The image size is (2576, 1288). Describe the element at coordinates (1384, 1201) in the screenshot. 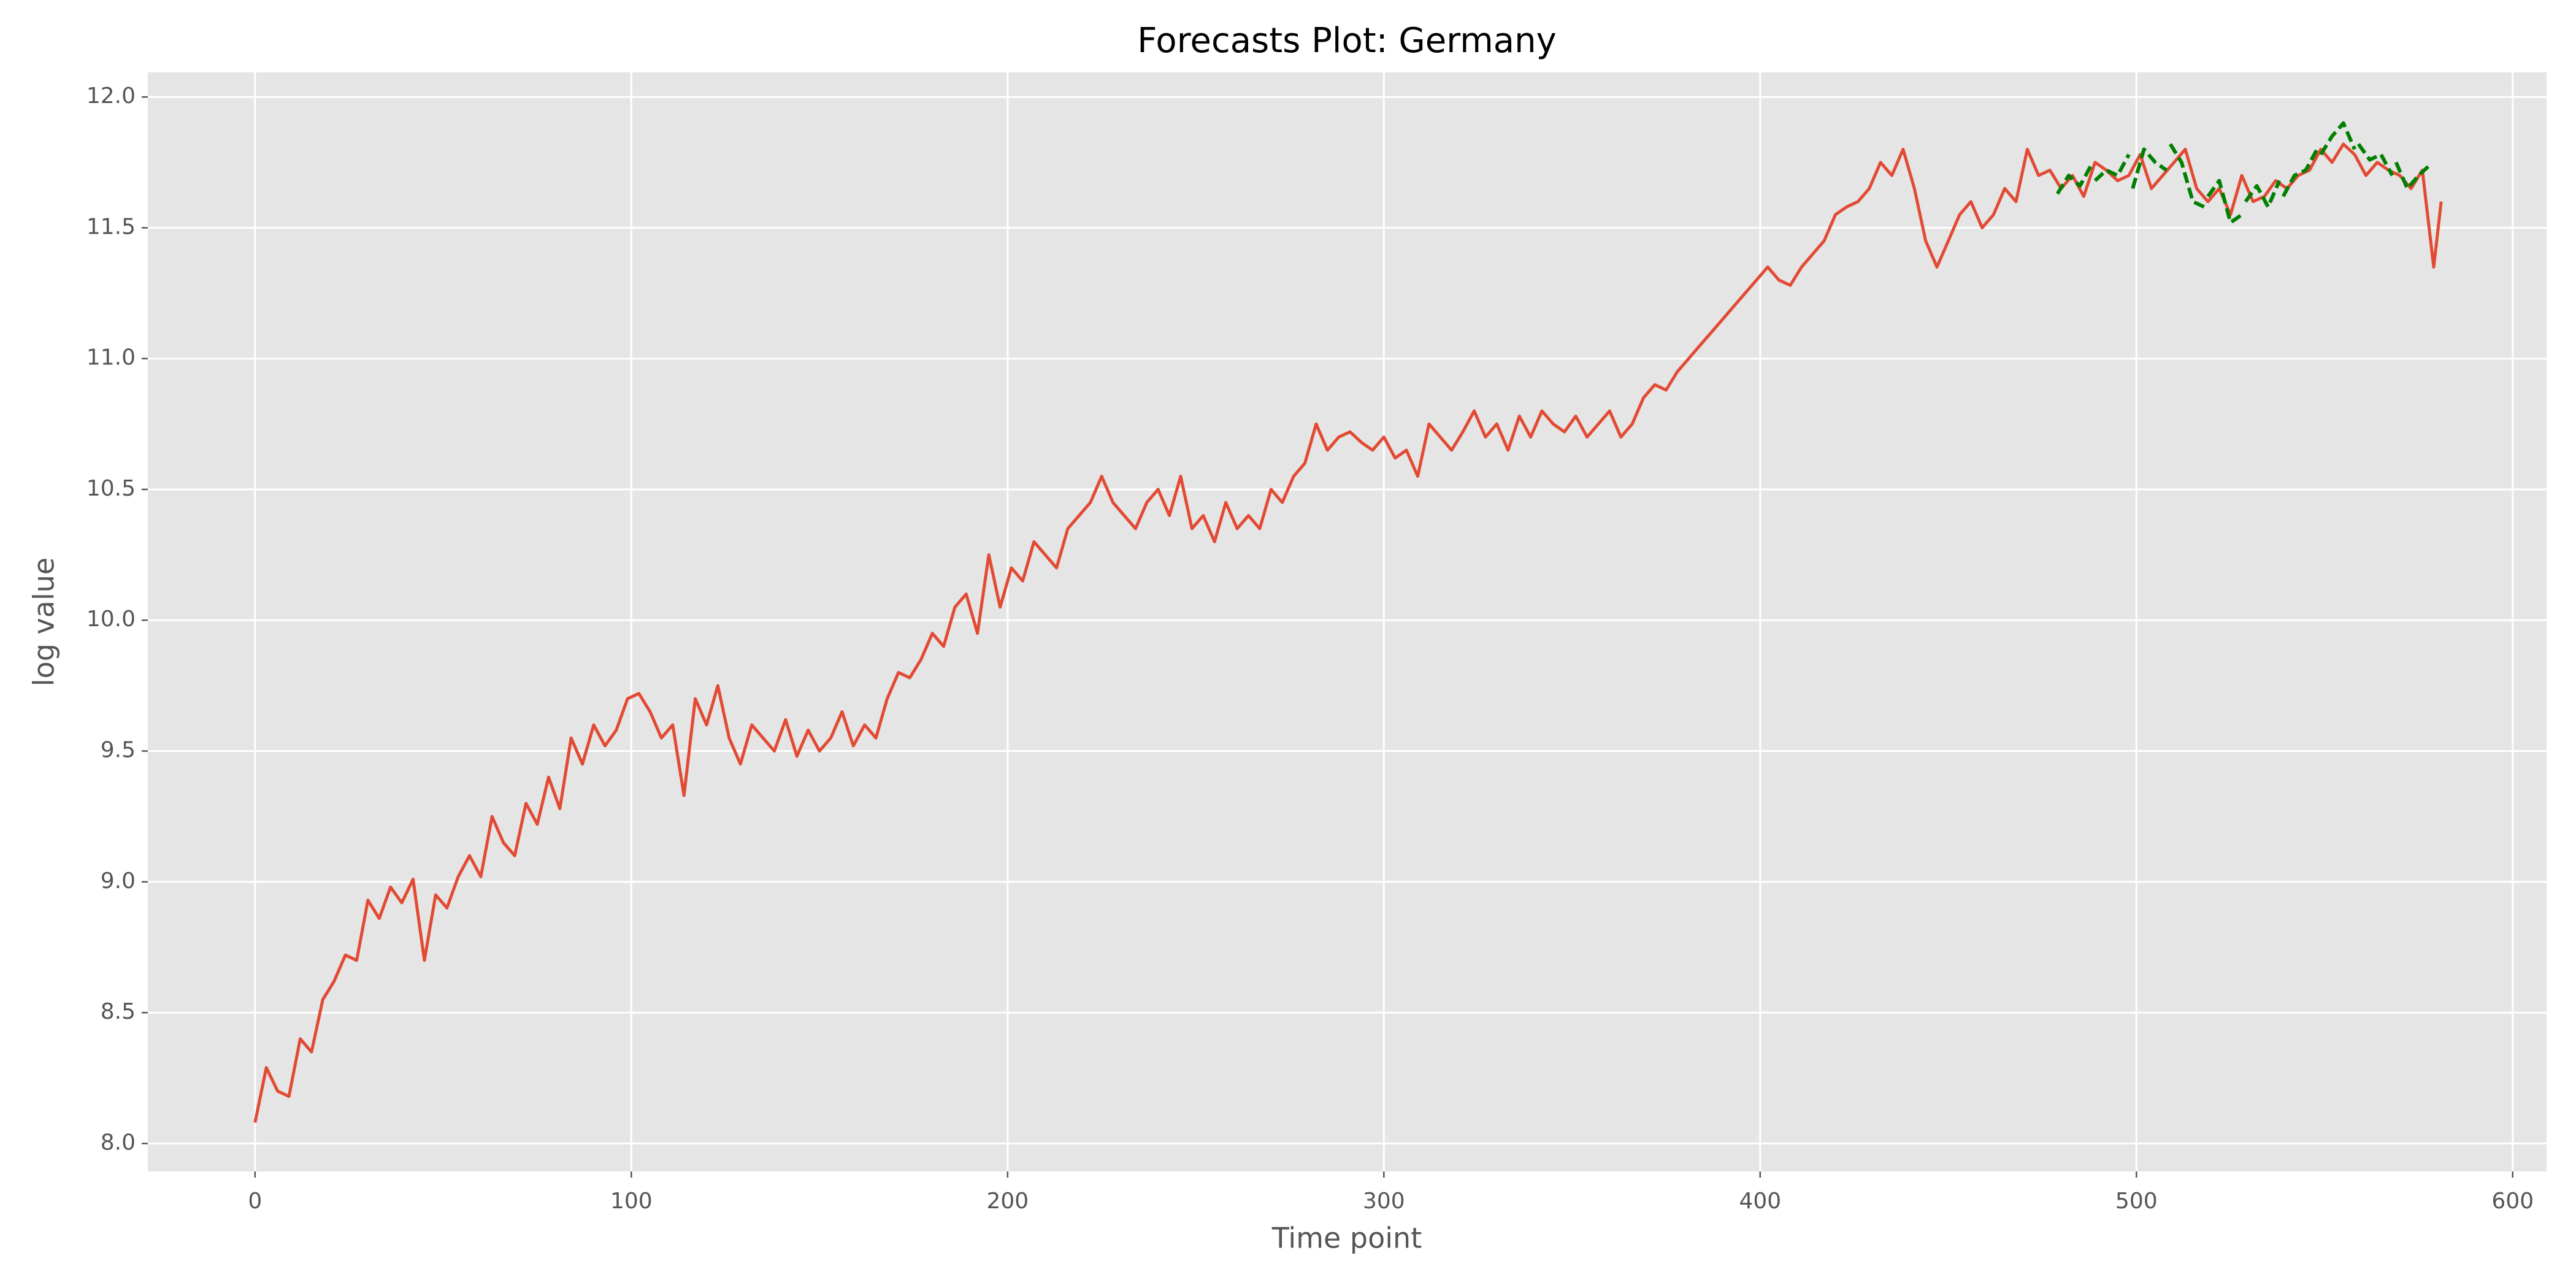

I see `x-tick-label: 300` at that location.